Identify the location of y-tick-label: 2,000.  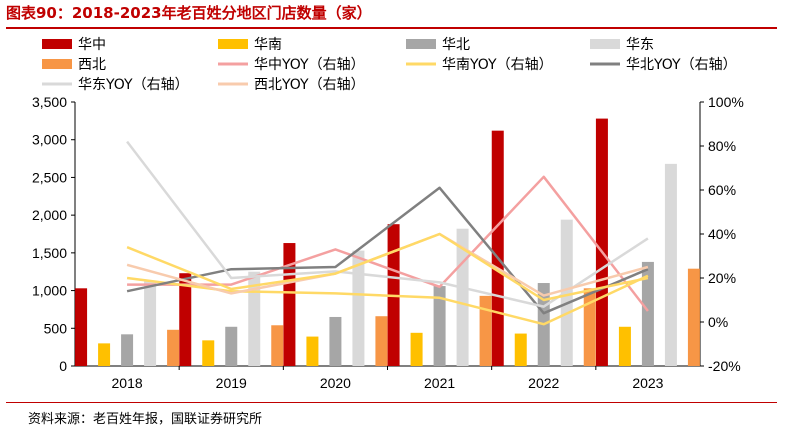
(49, 215).